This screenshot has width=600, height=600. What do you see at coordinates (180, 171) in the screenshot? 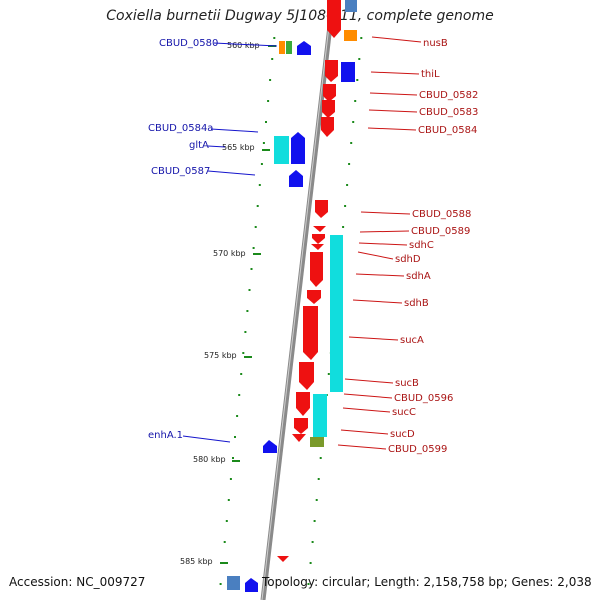
I see `label-CBUD_0587: CBUD_0587` at bounding box center [180, 171].